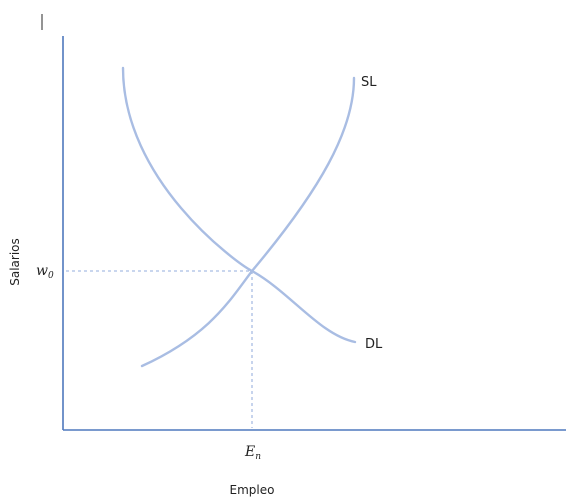 The image size is (568, 499). I want to click on x-axis-title: Empleo, so click(252, 490).